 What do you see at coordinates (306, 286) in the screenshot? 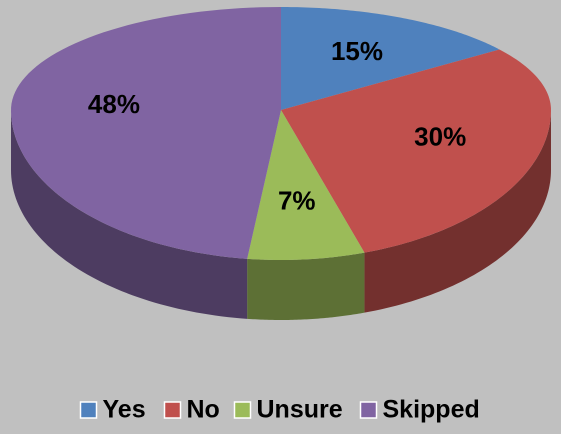
I see `slice-side` at bounding box center [306, 286].